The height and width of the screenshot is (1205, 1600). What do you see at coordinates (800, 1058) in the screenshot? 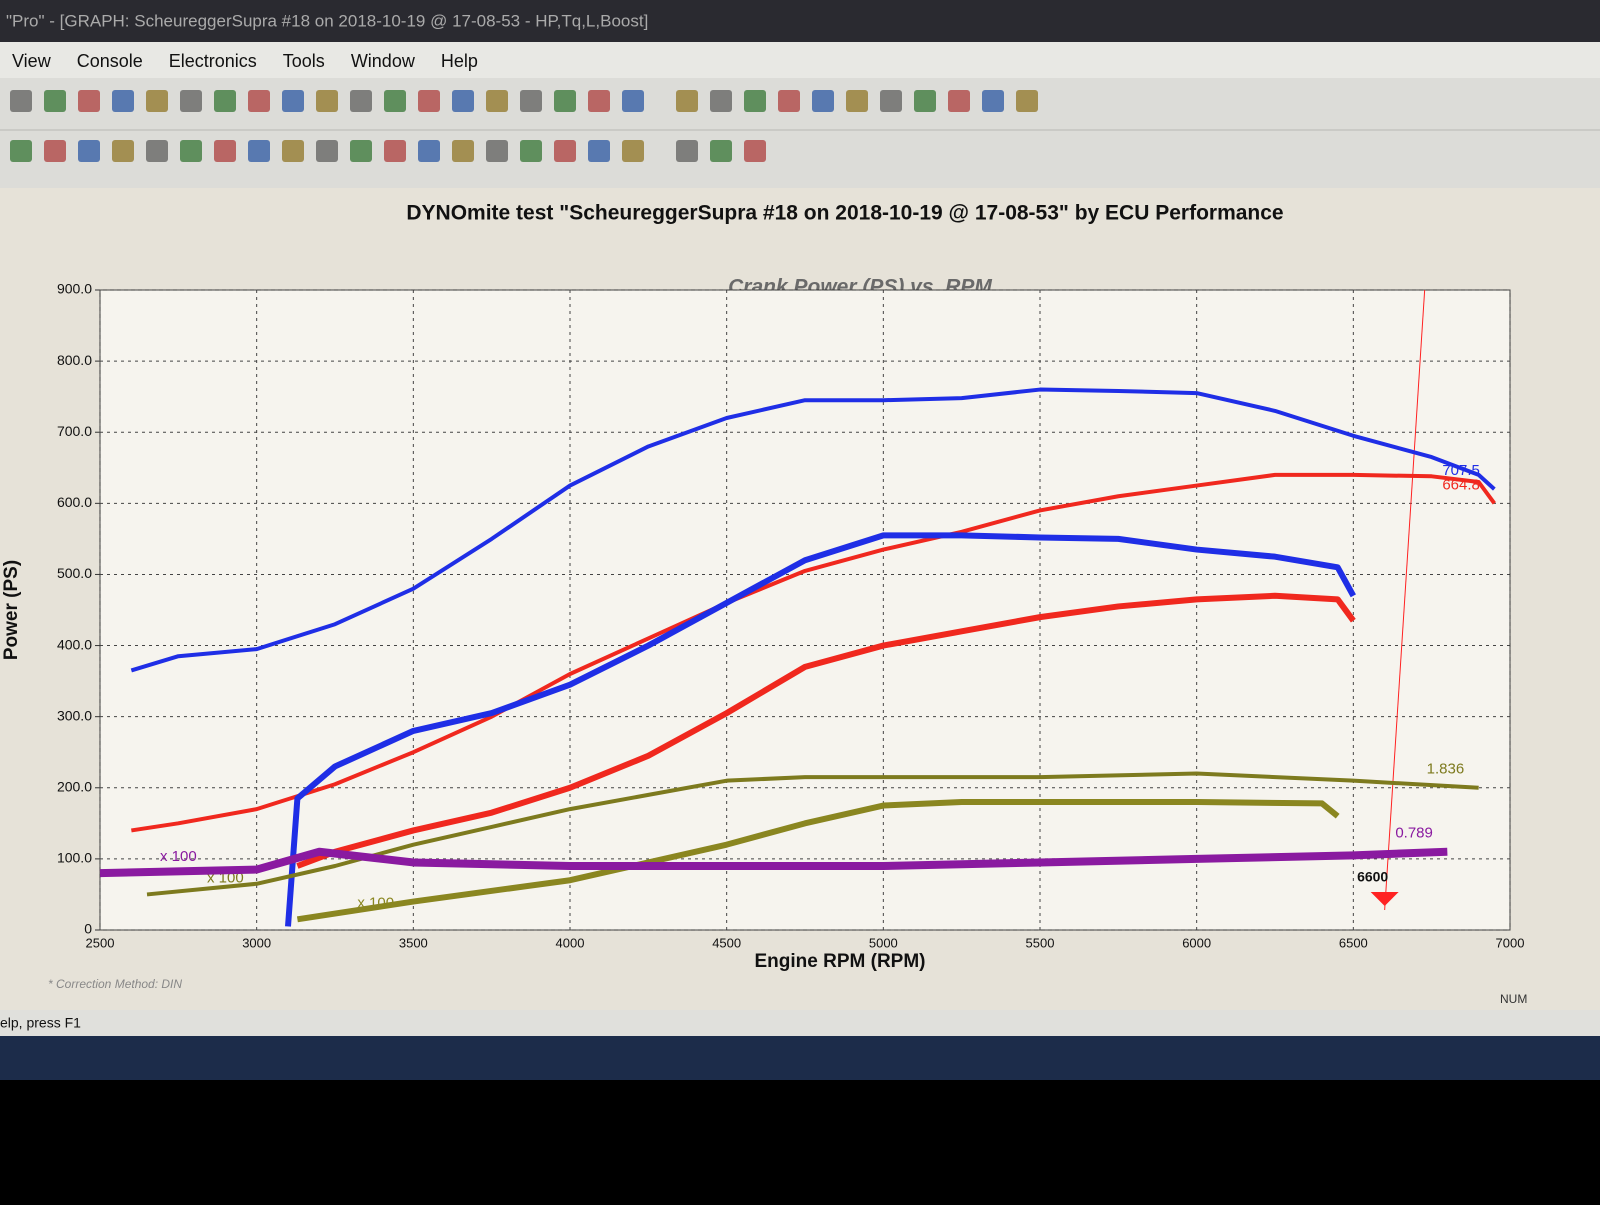
I see `taskbar` at bounding box center [800, 1058].